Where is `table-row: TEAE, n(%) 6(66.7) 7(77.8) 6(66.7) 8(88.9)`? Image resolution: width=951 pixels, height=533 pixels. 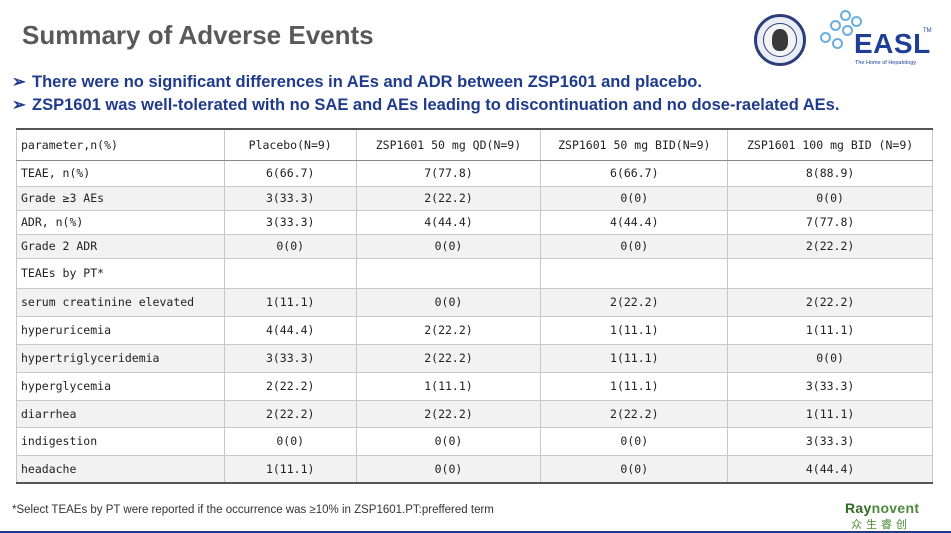
table-row: TEAE, n(%) 6(66.7) 7(77.8) 6(66.7) 8(88.9) is located at coordinates (474, 173).